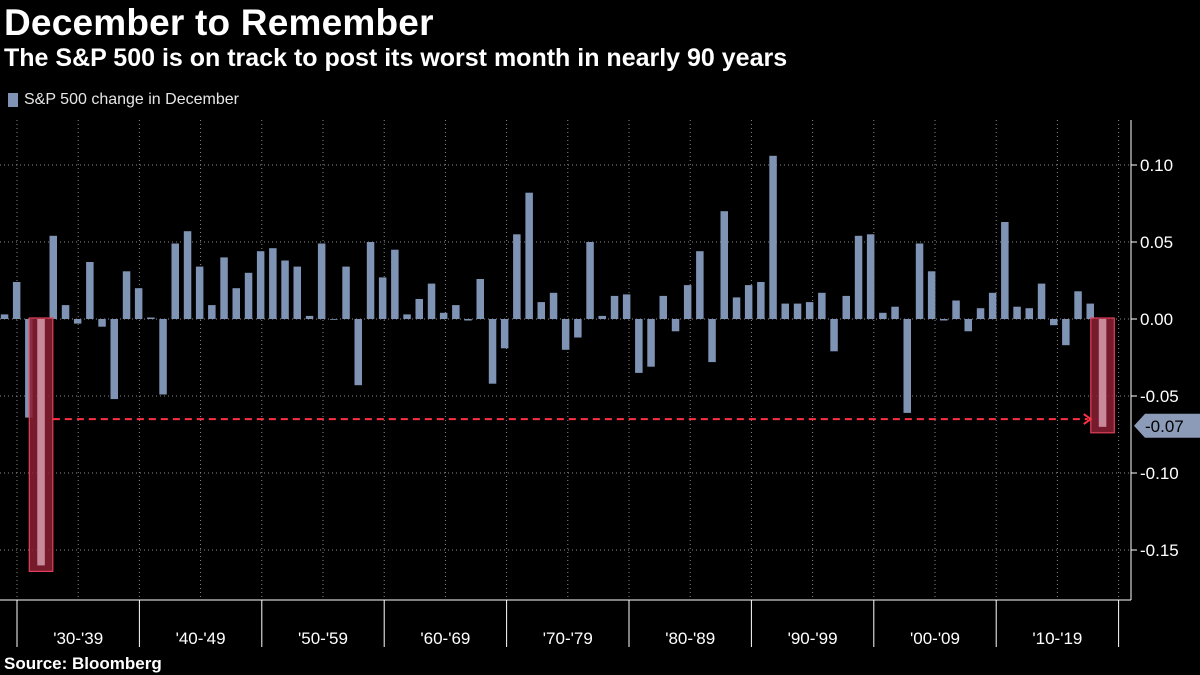  I want to click on y-tick-label: -0.05, so click(1159, 396).